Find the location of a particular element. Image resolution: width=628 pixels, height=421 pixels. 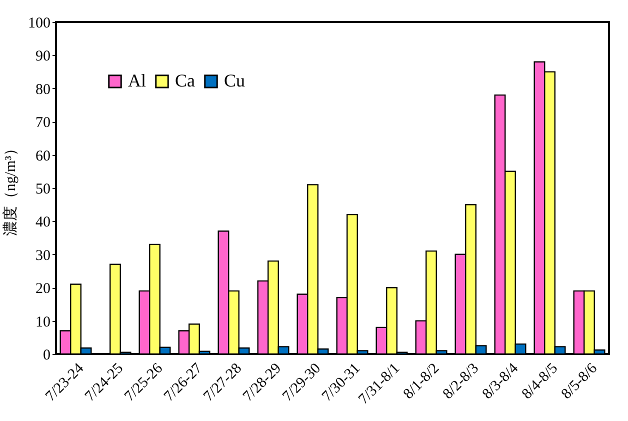

y-tick-label: 20 is located at coordinates (43, 289).